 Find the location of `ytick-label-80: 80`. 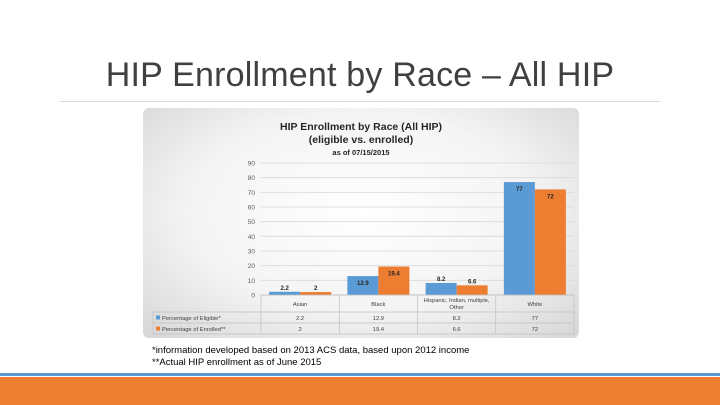

ytick-label-80: 80 is located at coordinates (252, 178).